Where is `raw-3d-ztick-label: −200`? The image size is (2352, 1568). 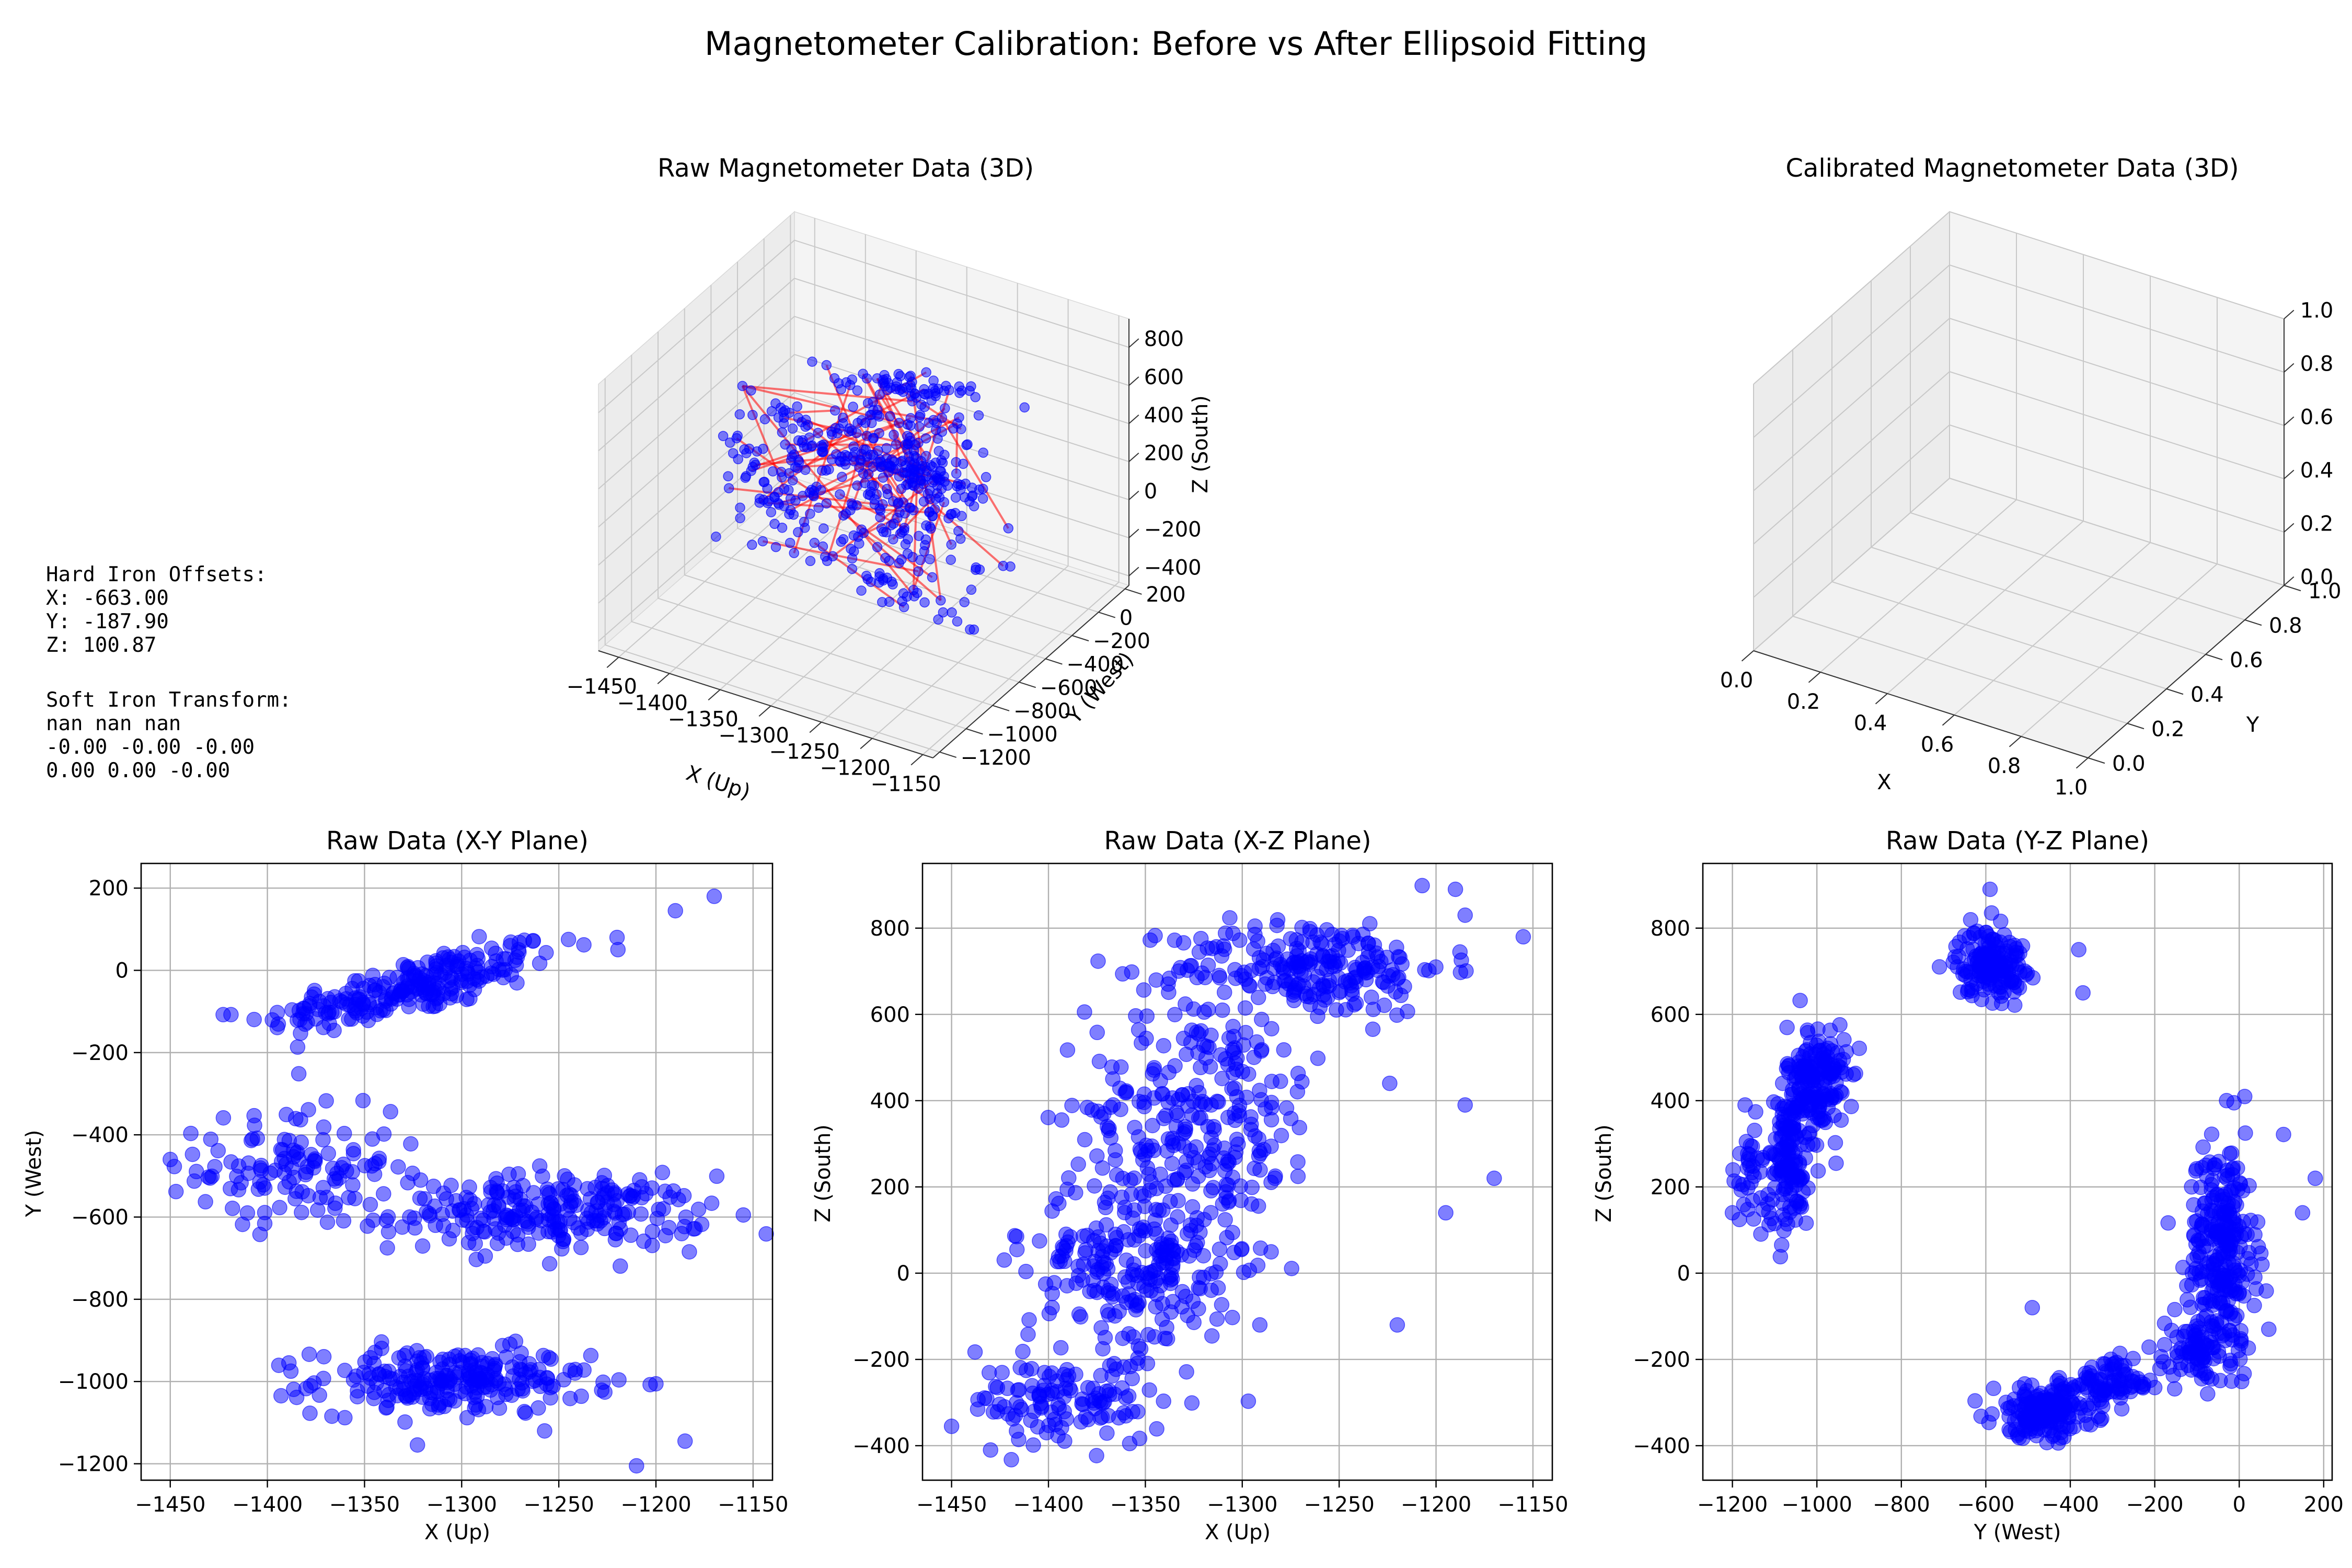
raw-3d-ztick-label: −200 is located at coordinates (1173, 529).